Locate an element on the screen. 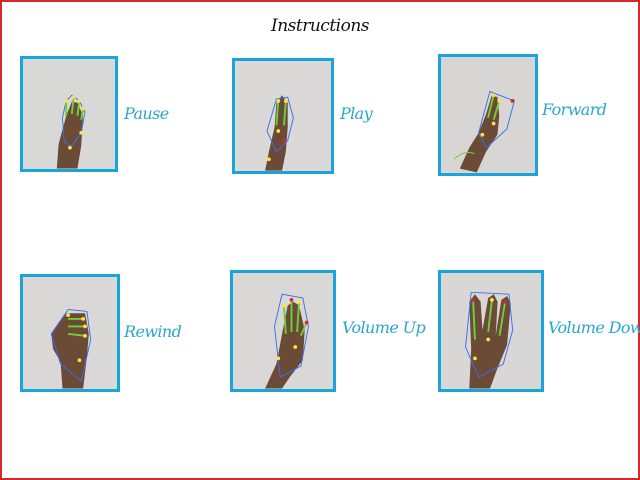 This screenshot has width=640, height=480. open-palm-up-hand-icon is located at coordinates (283, 331).